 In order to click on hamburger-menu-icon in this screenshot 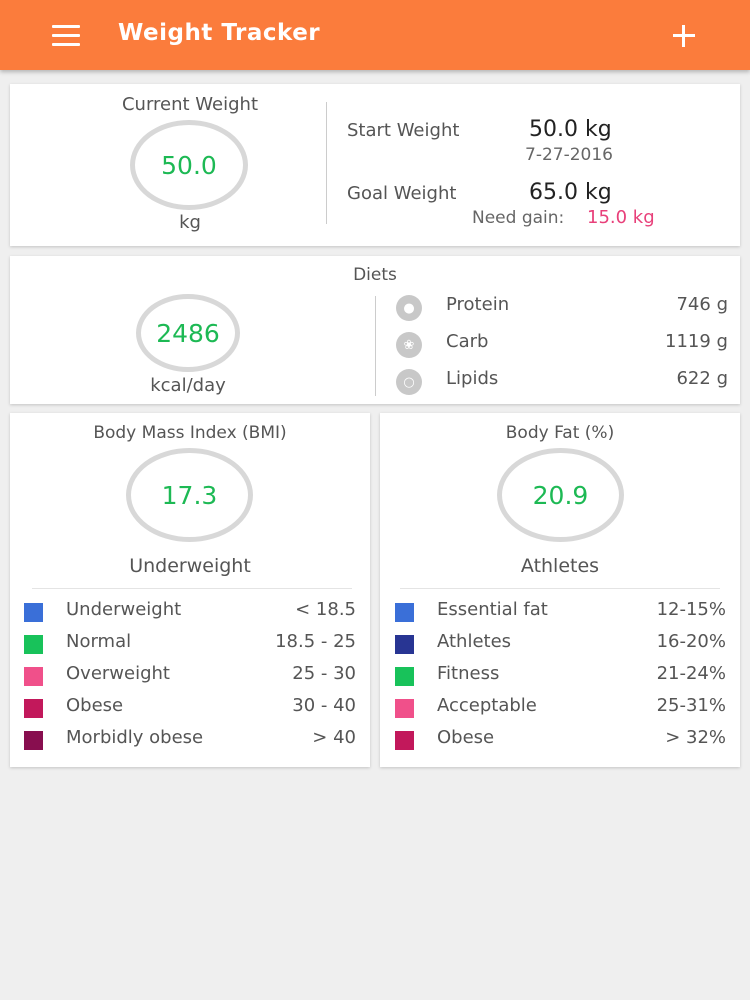, I will do `click(67, 36)`.